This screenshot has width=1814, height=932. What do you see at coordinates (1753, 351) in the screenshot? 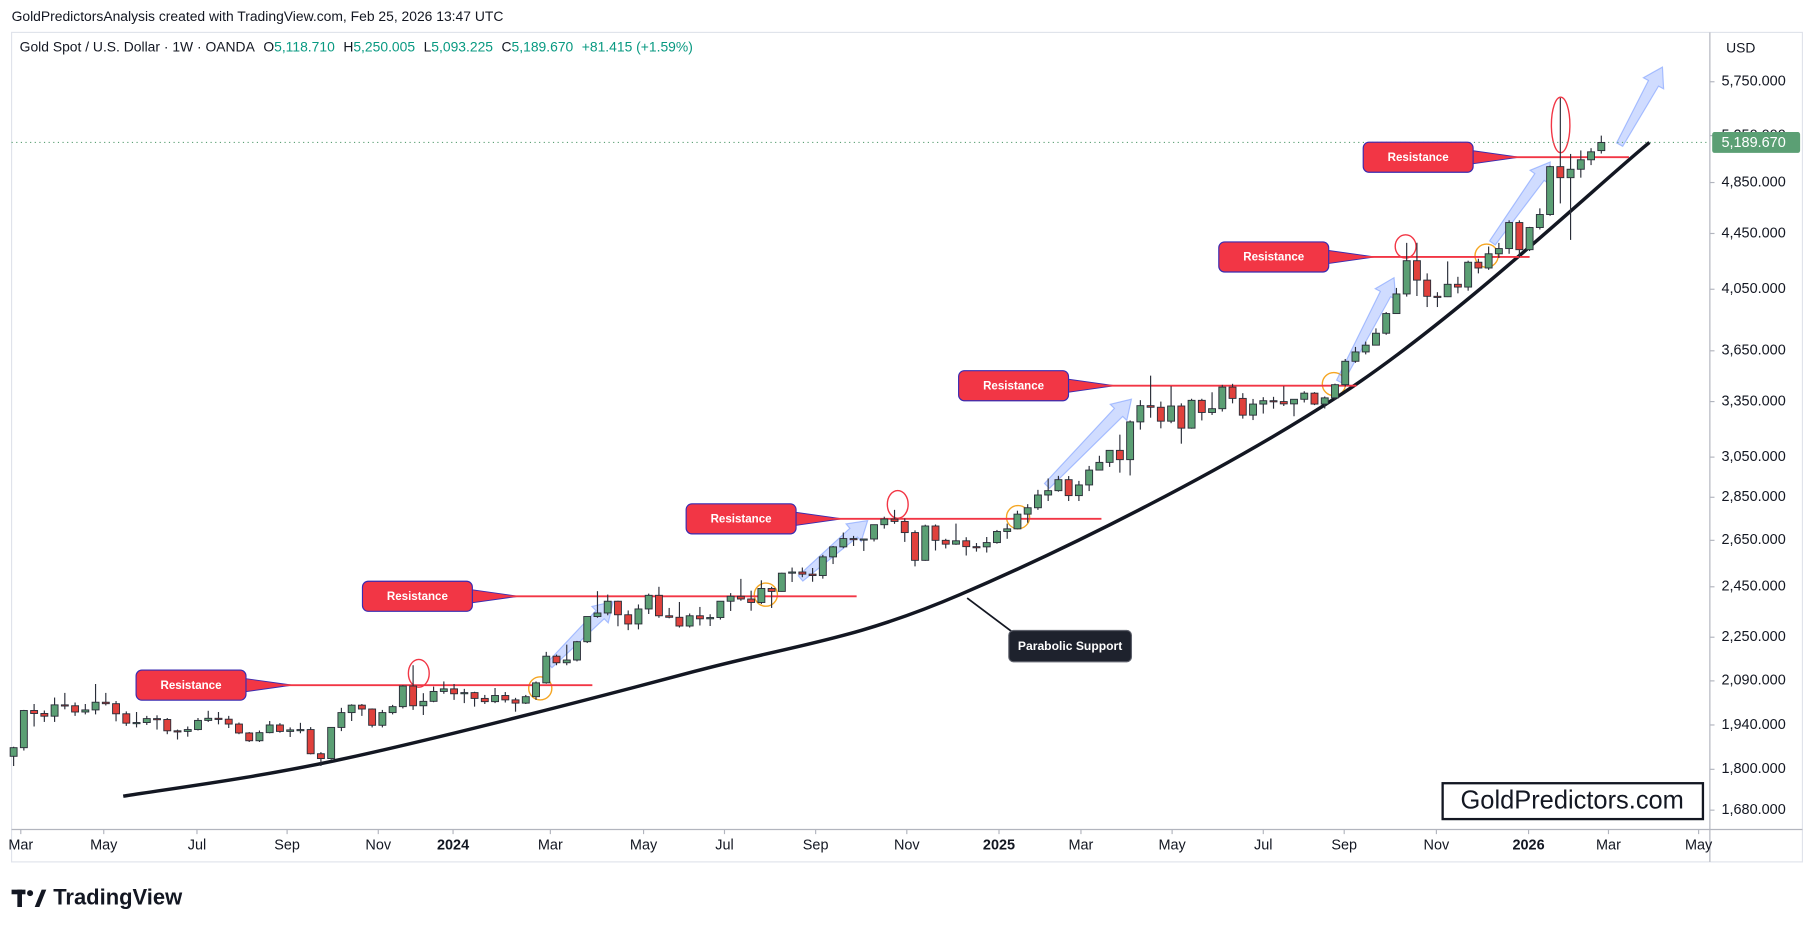
I see `y-tick-label: 3,650.000` at bounding box center [1753, 351].